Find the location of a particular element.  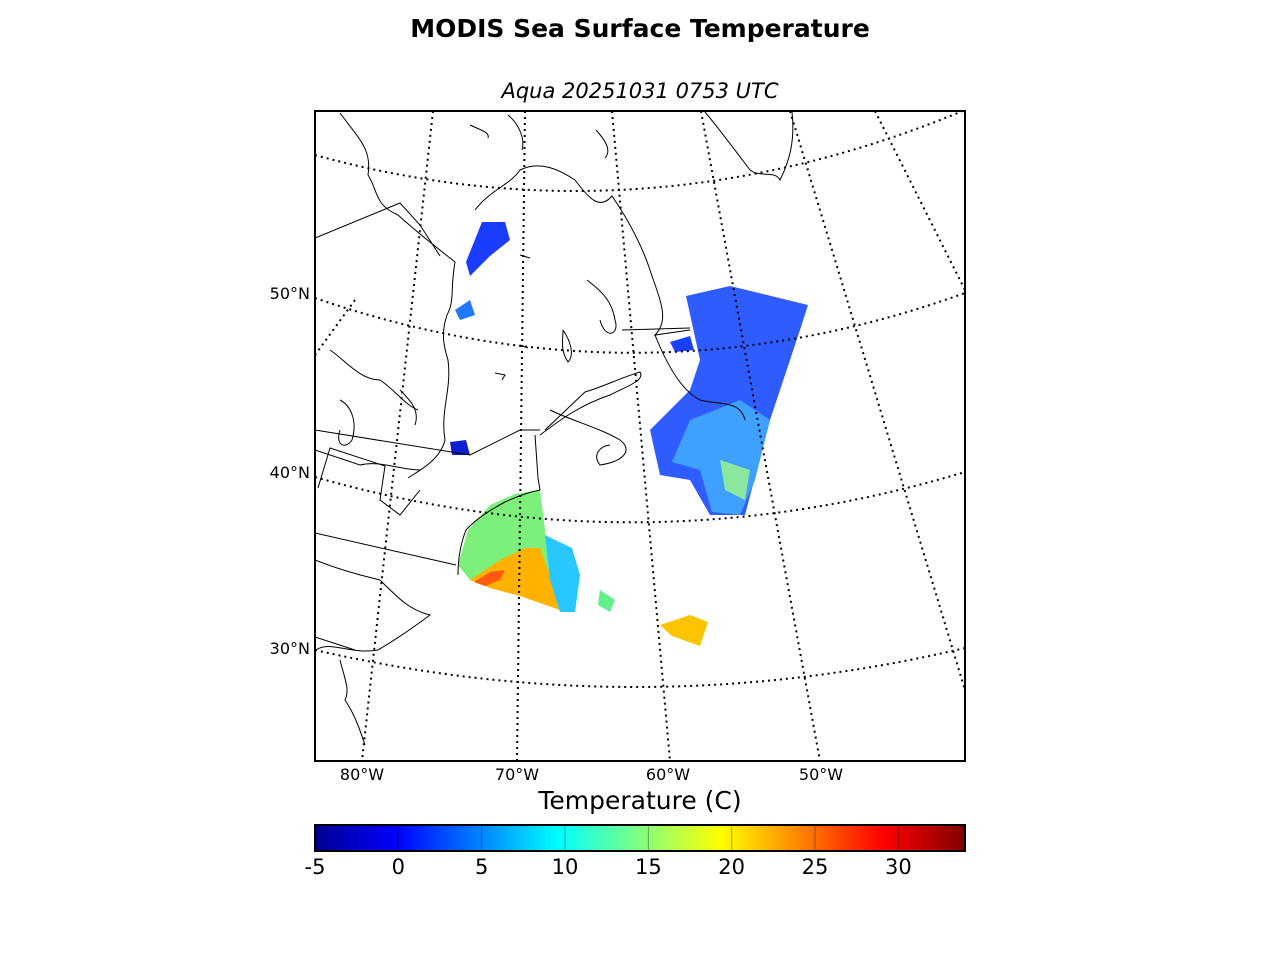

lon-label-80w: 80°W is located at coordinates (362, 774).